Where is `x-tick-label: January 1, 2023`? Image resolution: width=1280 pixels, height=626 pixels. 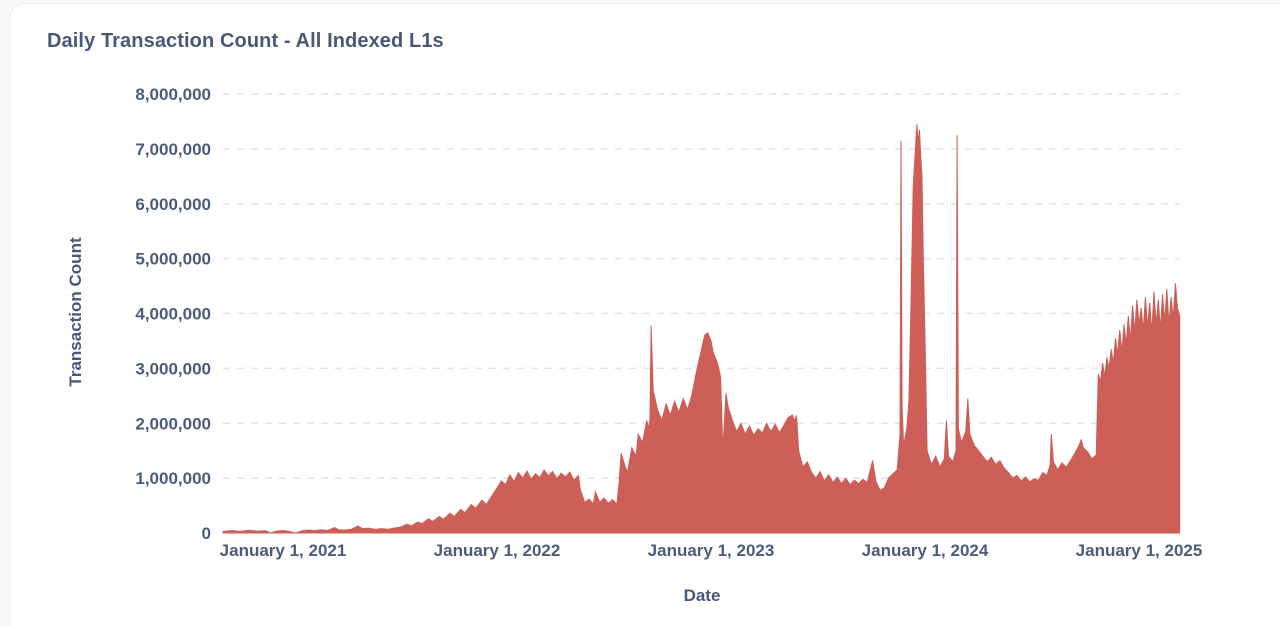
x-tick-label: January 1, 2023 is located at coordinates (711, 550).